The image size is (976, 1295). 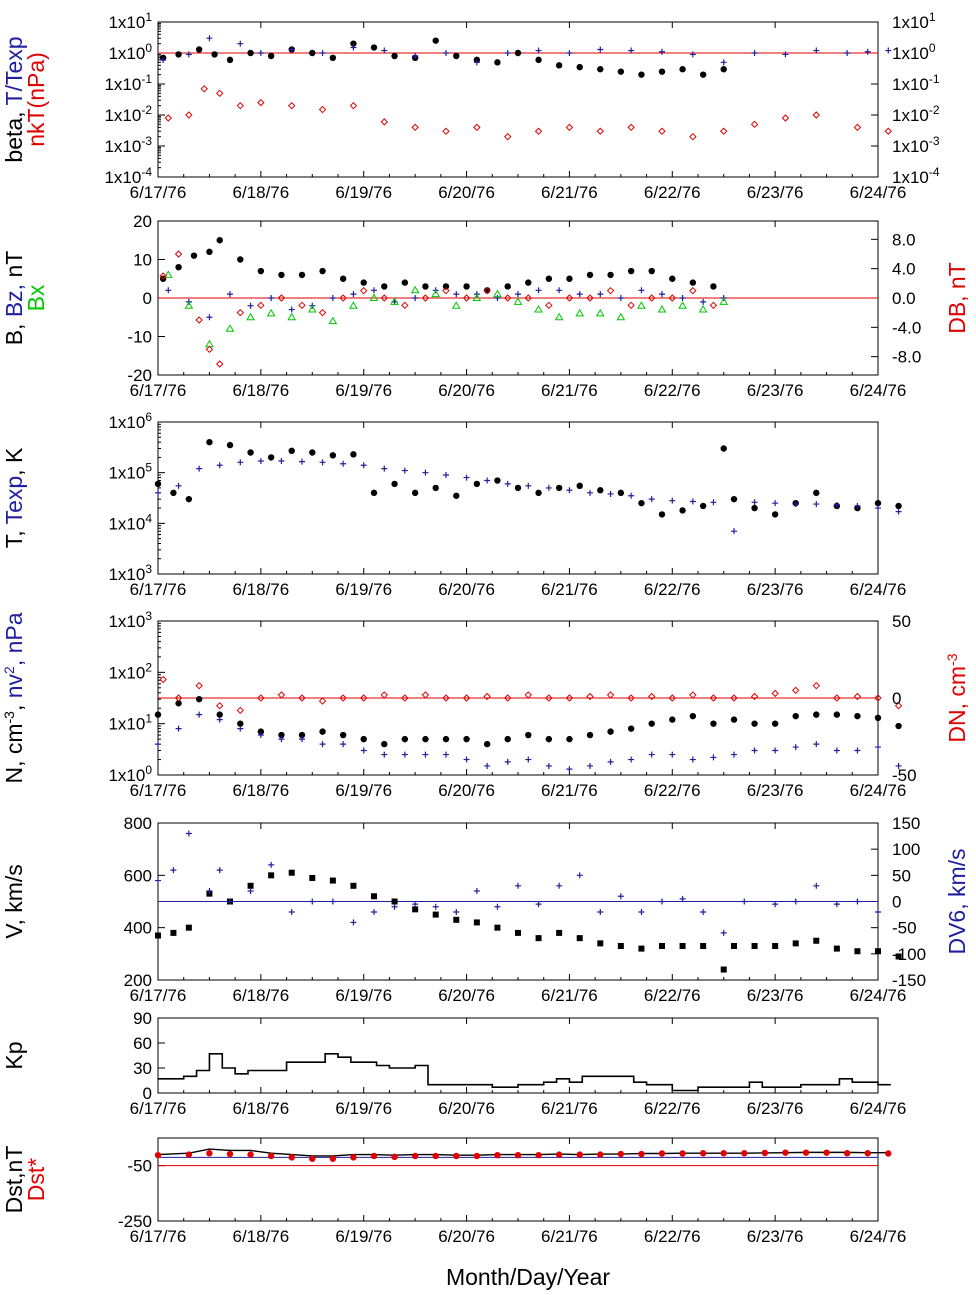 I want to click on x-tick-label: 6/23/76, so click(x=775, y=1108).